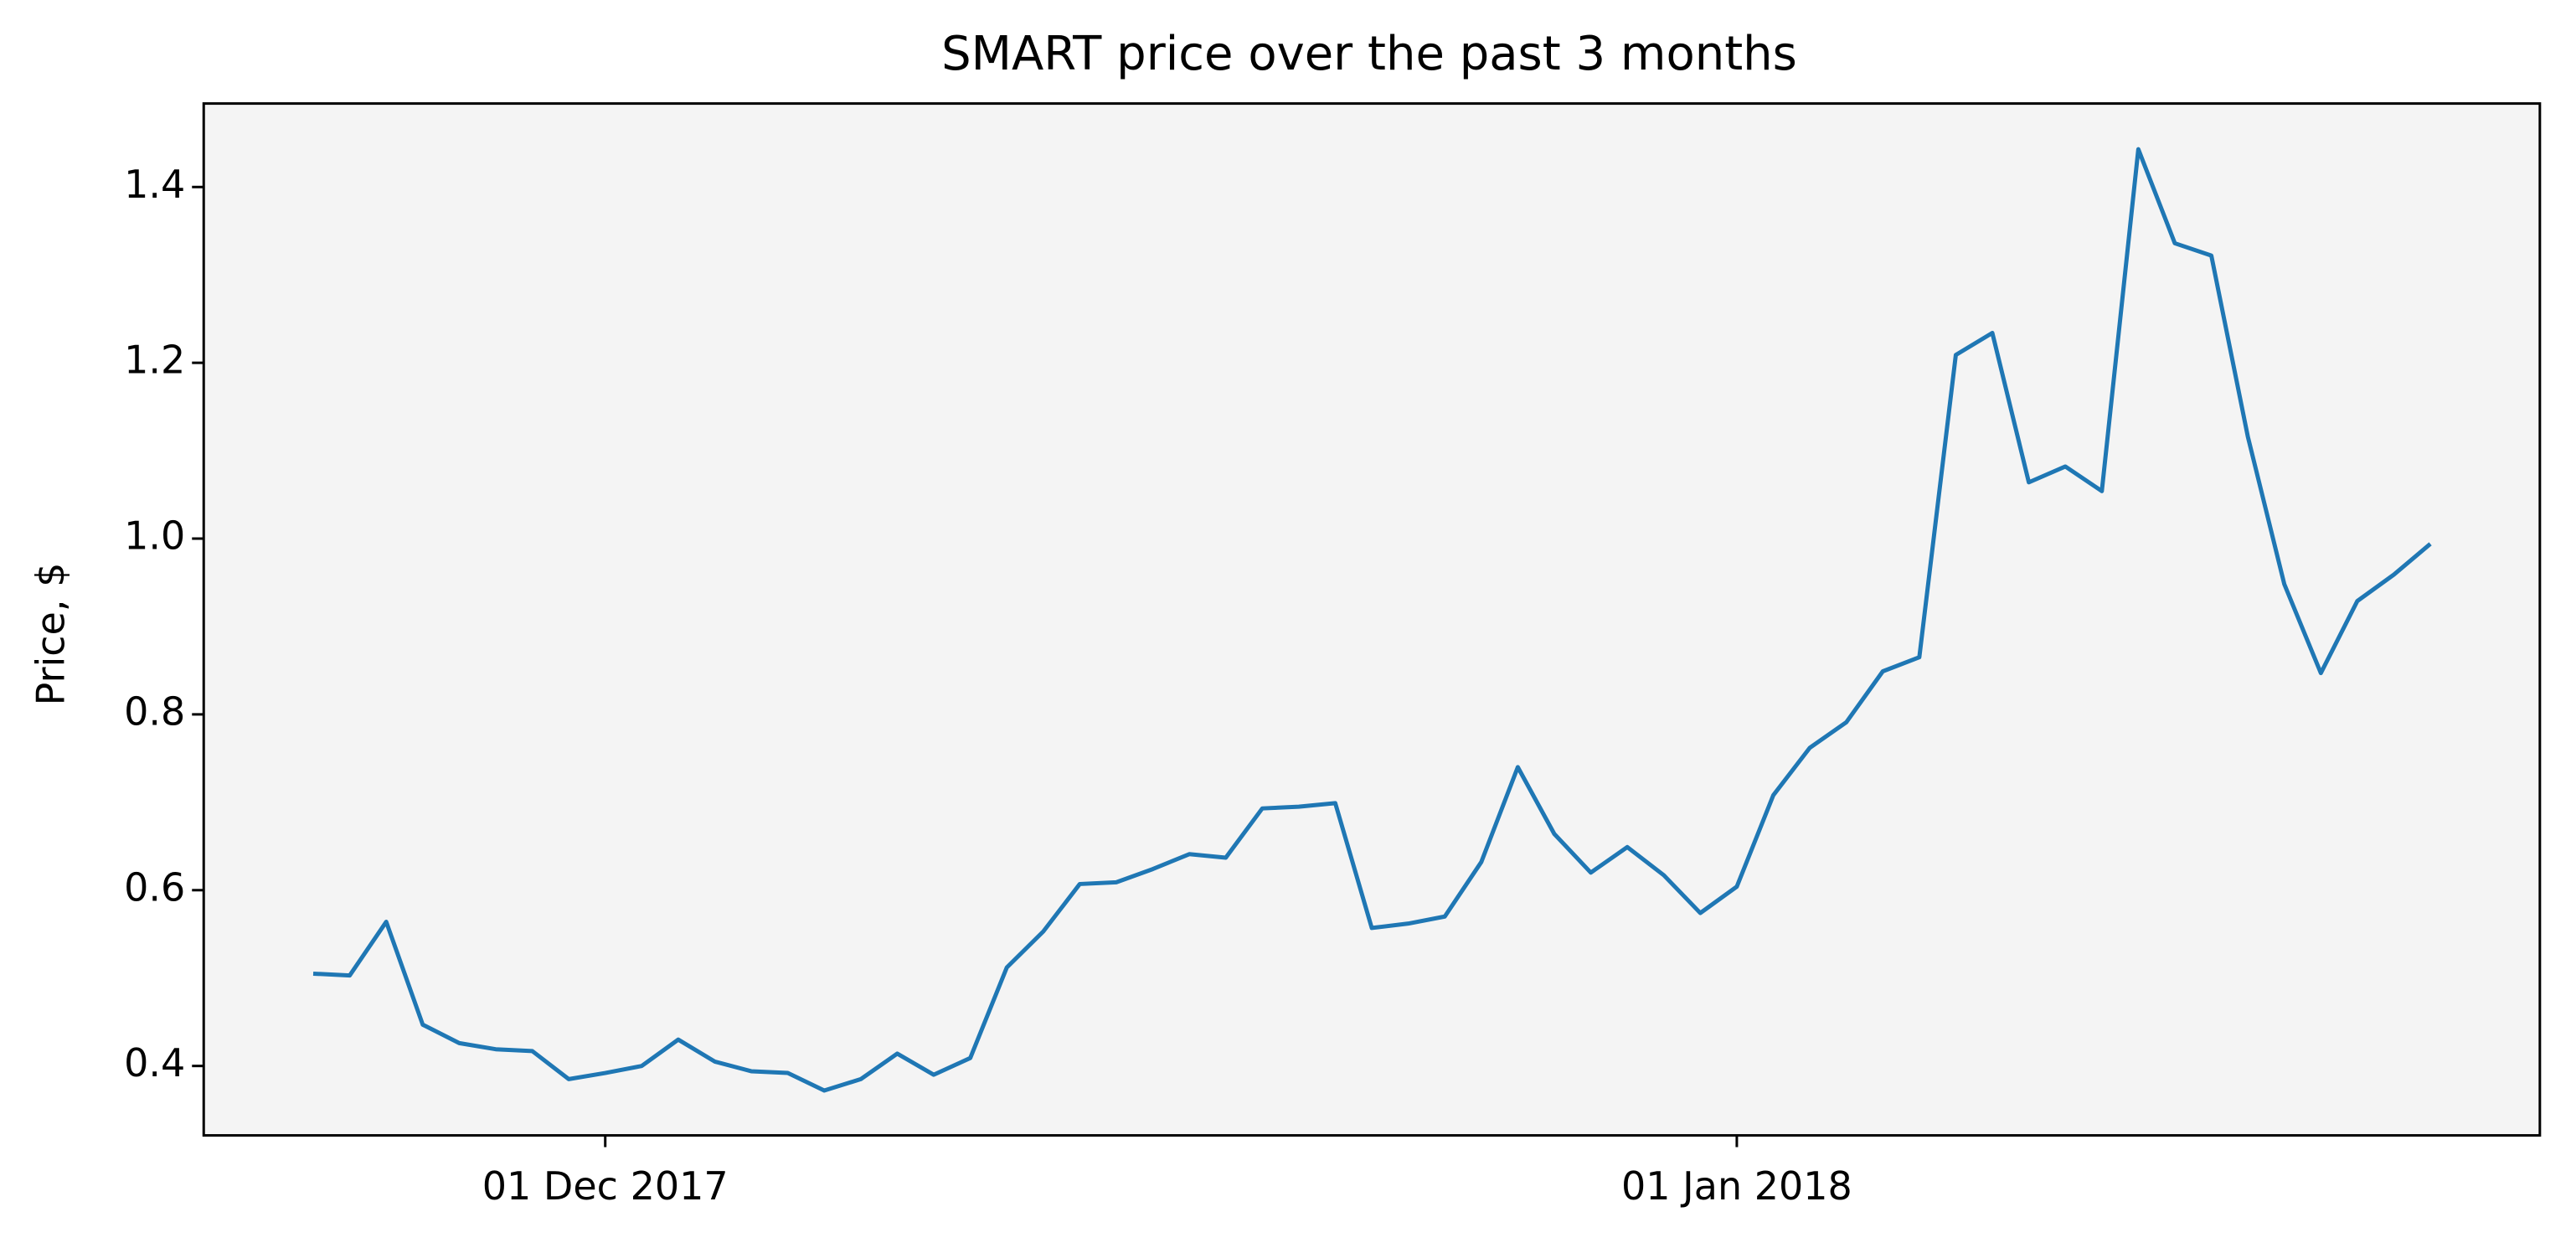 The image size is (2576, 1248). Describe the element at coordinates (154, 536) in the screenshot. I see `y-tick-label: 1.0` at that location.